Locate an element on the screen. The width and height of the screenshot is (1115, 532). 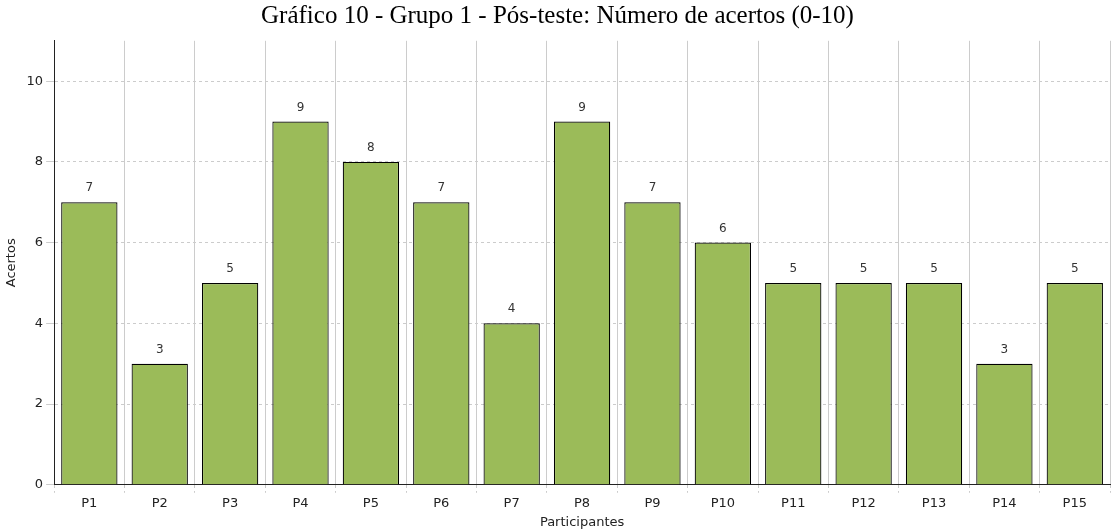
x-tick-label: P3 is located at coordinates (230, 502).